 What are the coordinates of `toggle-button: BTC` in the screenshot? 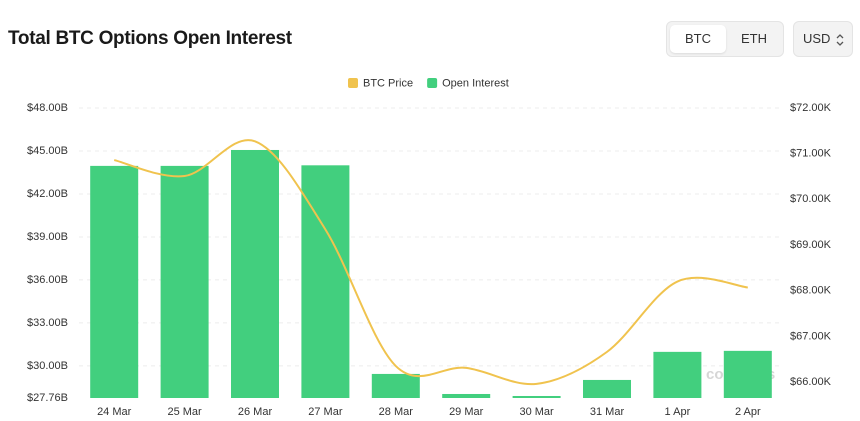 It's located at (698, 39).